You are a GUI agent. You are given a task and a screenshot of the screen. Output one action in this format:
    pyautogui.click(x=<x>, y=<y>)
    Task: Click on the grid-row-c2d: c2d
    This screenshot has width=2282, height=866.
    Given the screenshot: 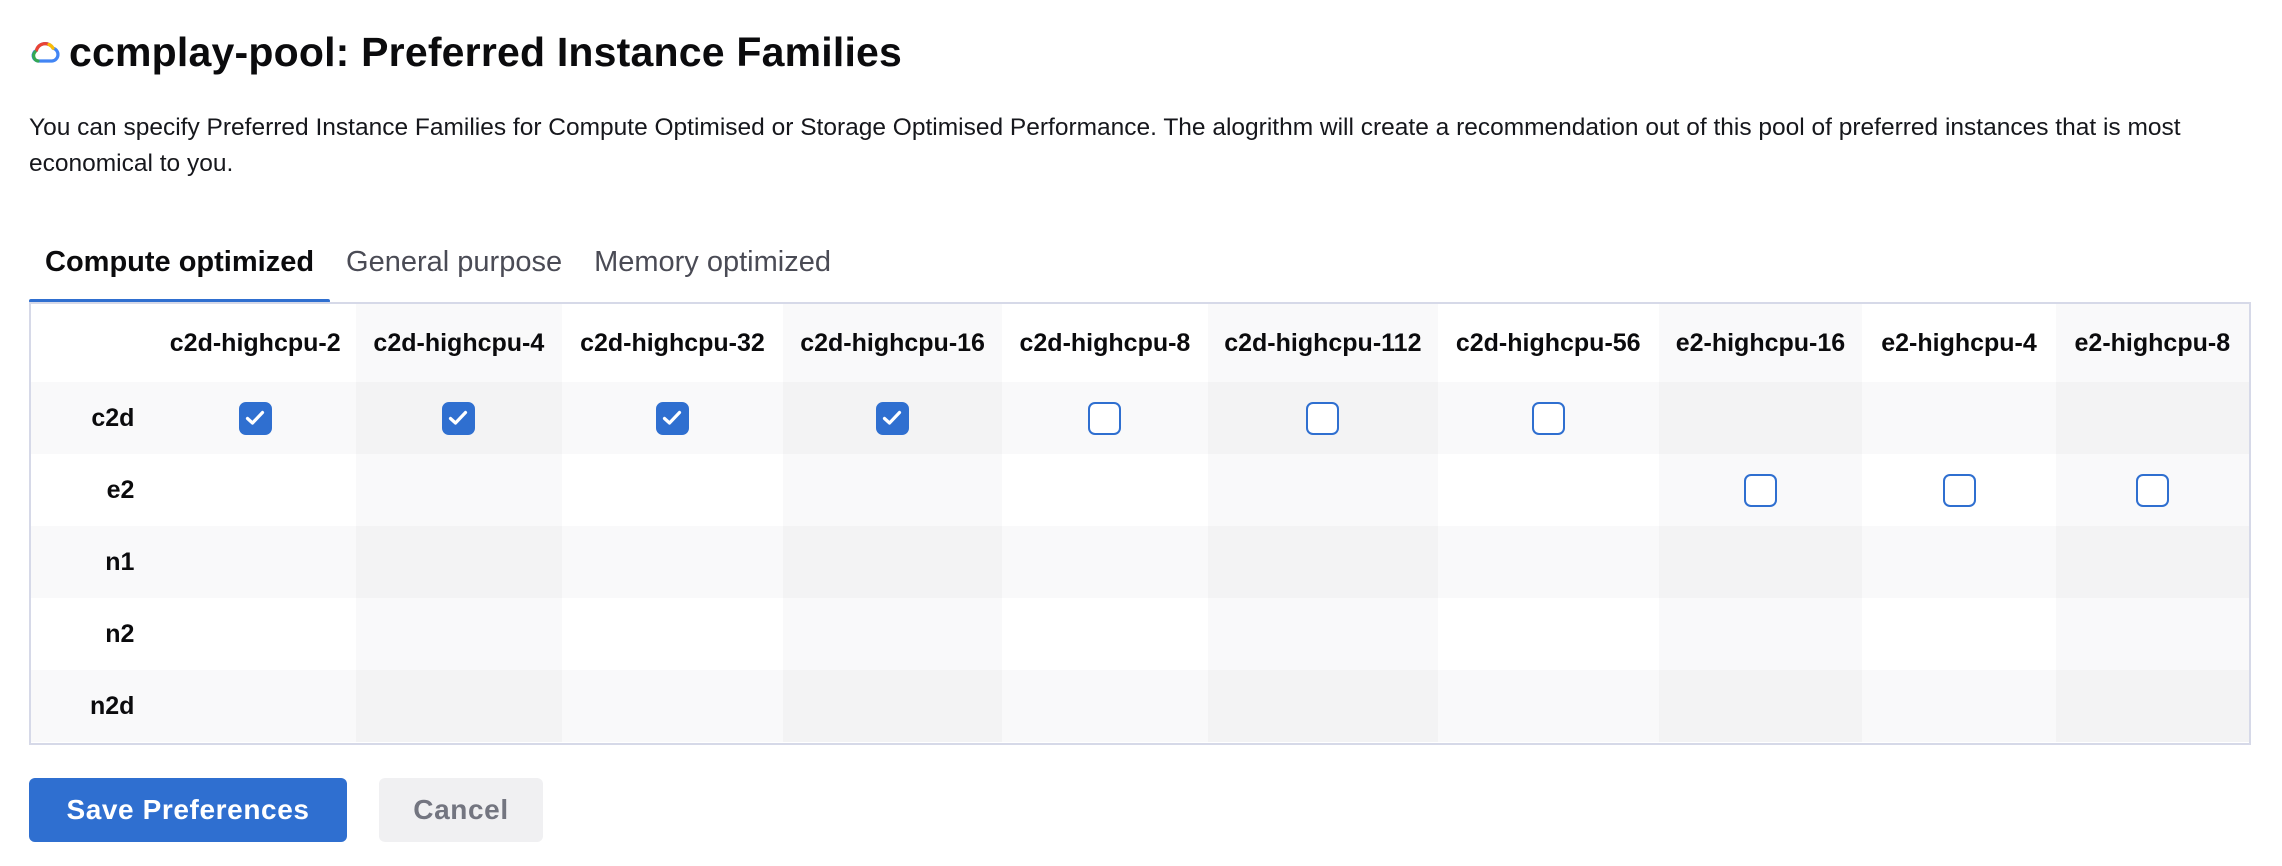 What is the action you would take?
    pyautogui.click(x=1140, y=418)
    